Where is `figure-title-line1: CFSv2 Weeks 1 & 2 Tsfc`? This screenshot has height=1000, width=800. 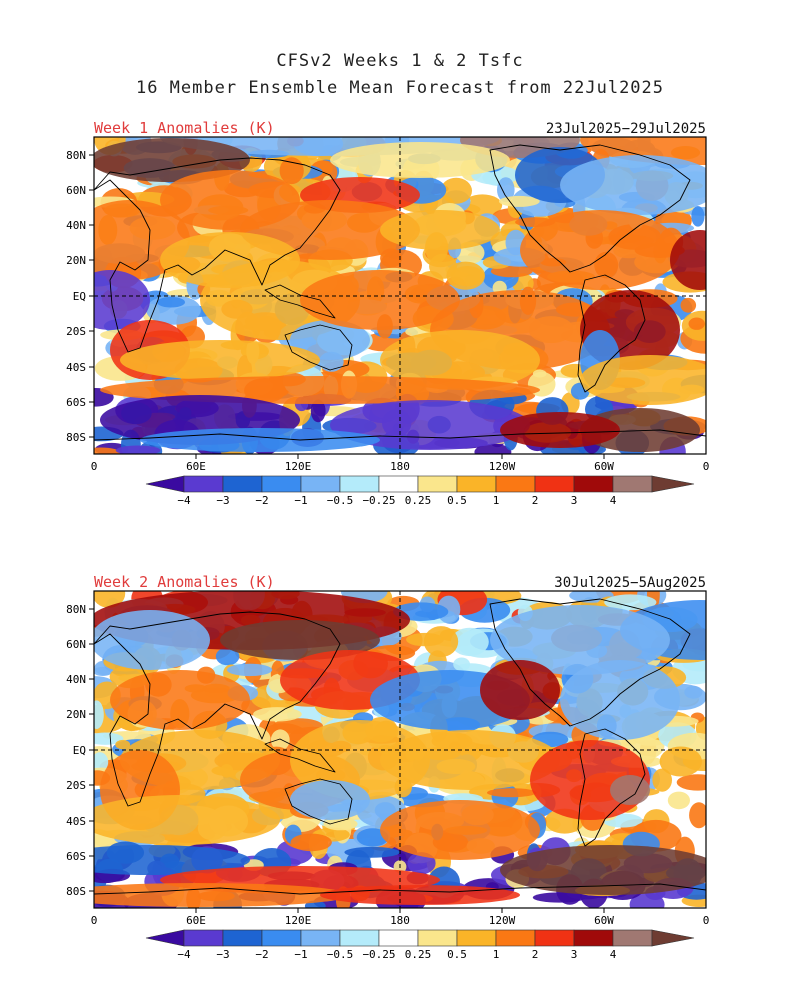 figure-title-line1: CFSv2 Weeks 1 & 2 Tsfc is located at coordinates (399, 61).